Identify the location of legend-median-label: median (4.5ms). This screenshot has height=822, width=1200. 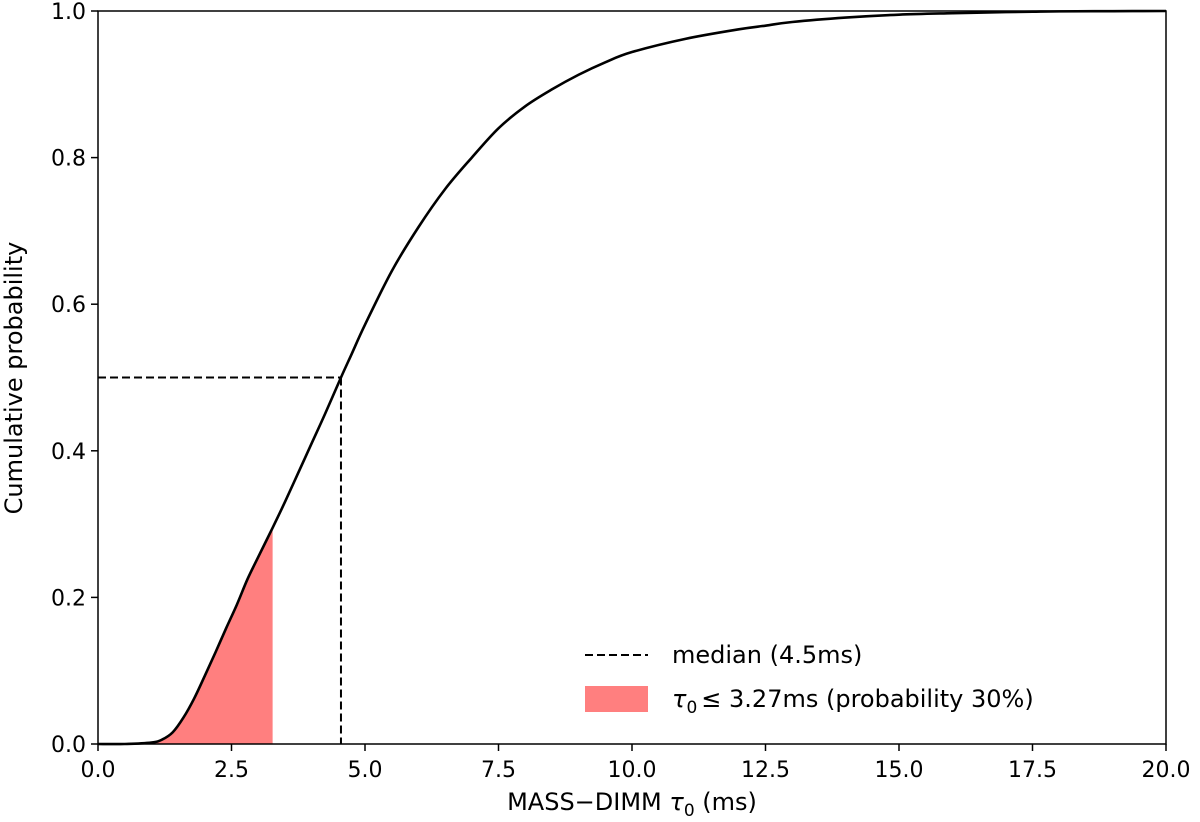
(767, 655).